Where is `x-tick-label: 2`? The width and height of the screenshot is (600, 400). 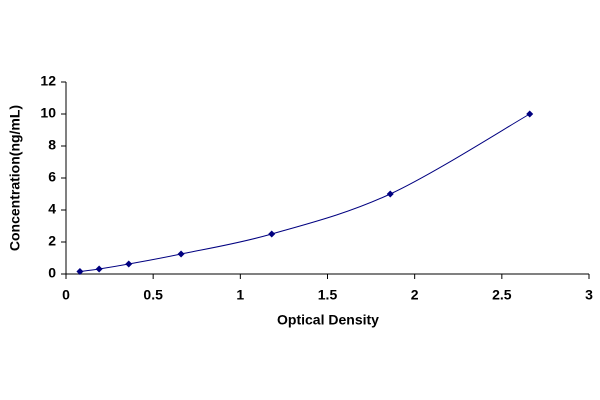
x-tick-label: 2 is located at coordinates (415, 295).